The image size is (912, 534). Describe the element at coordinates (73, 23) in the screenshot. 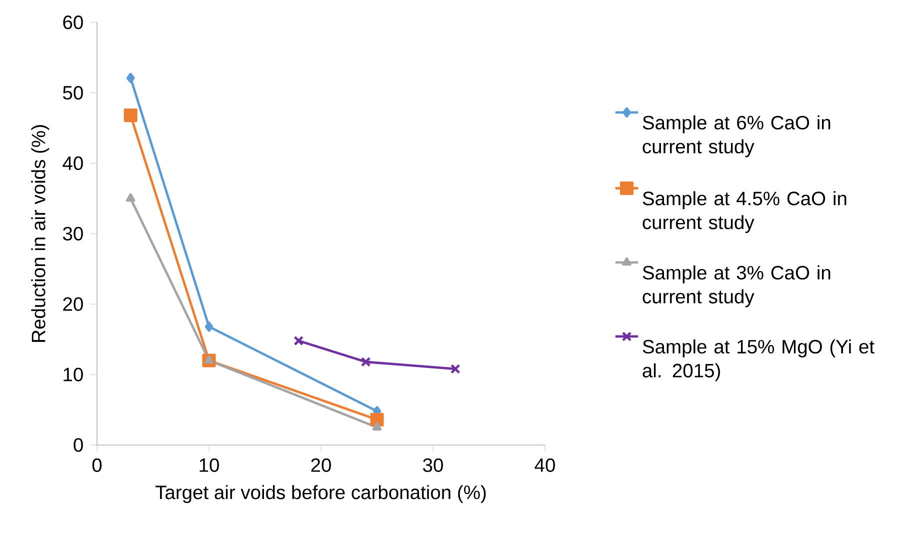

I see `y-tick-label: 60` at that location.